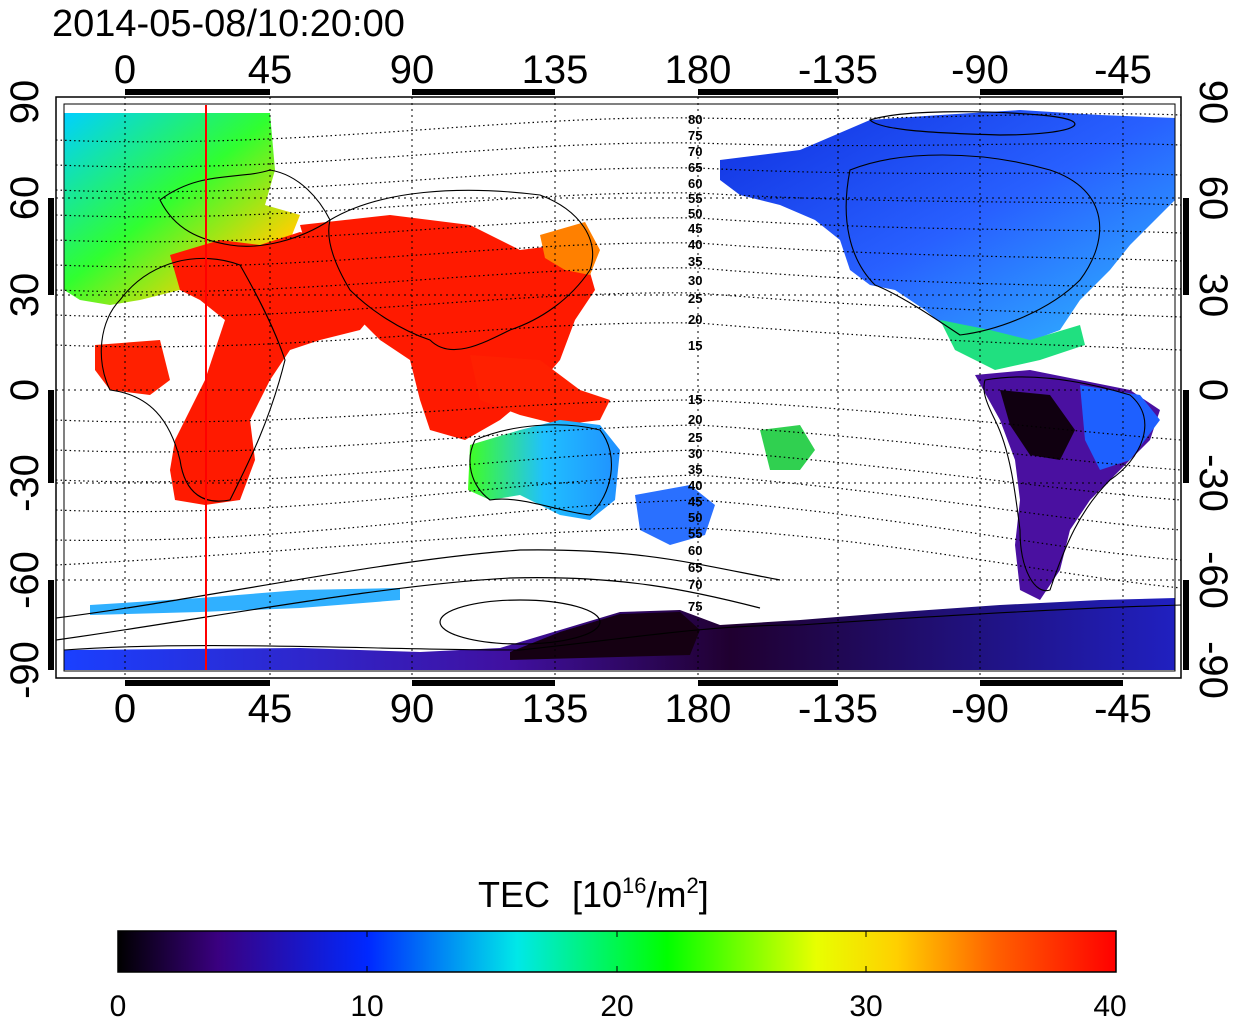 This screenshot has height=1021, width=1235. Describe the element at coordinates (555, 70) in the screenshot. I see `top-lon-label: 135` at that location.